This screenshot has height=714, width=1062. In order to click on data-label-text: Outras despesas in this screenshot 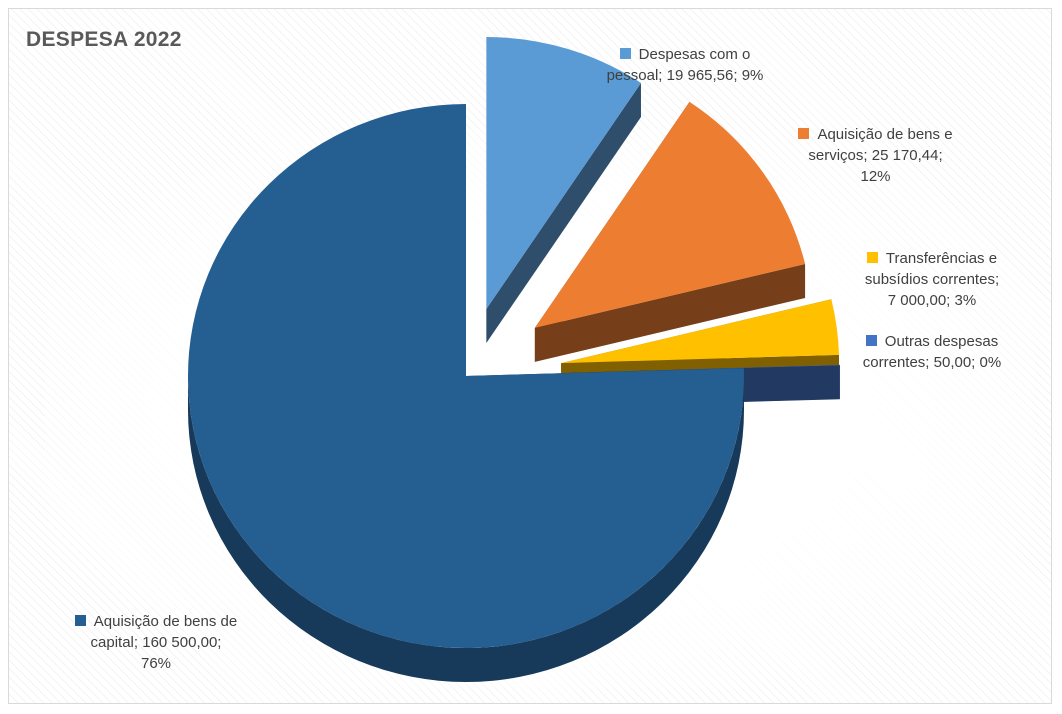, I will do `click(941, 341)`.